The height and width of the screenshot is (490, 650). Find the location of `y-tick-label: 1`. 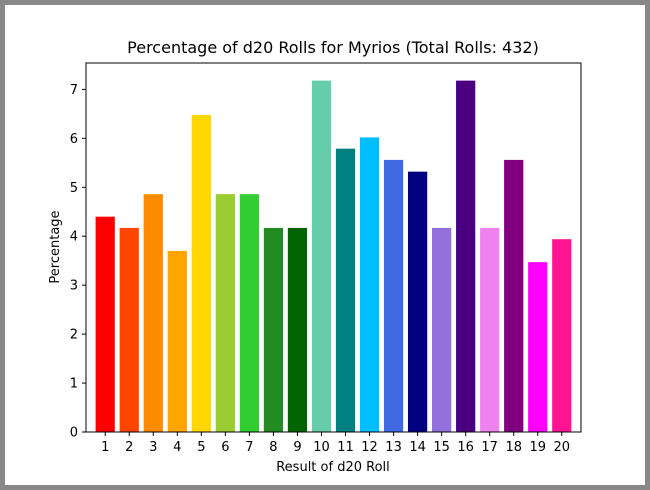

y-tick-label: 1 is located at coordinates (74, 384).